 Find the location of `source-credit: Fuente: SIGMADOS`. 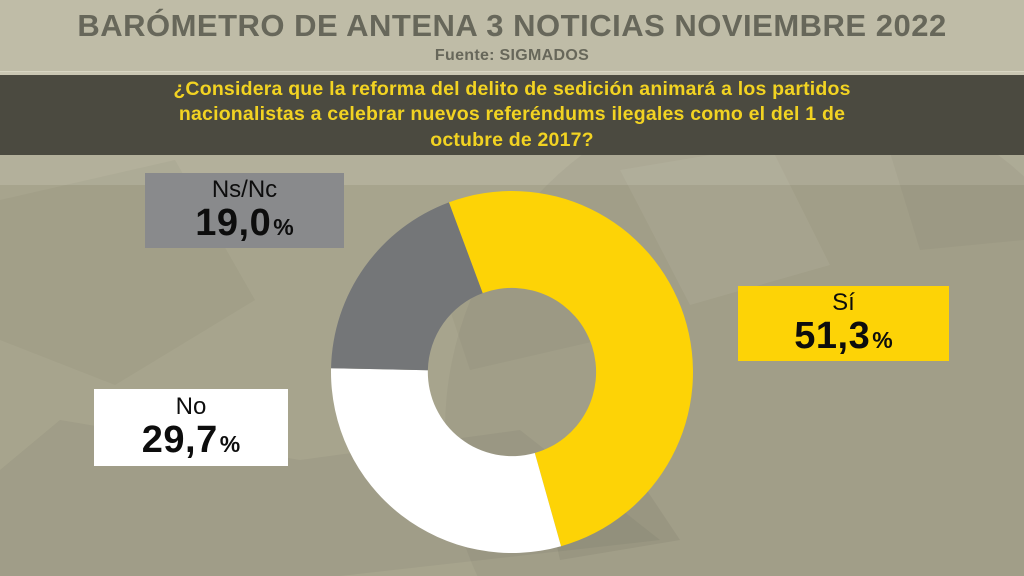

source-credit: Fuente: SIGMADOS is located at coordinates (512, 55).